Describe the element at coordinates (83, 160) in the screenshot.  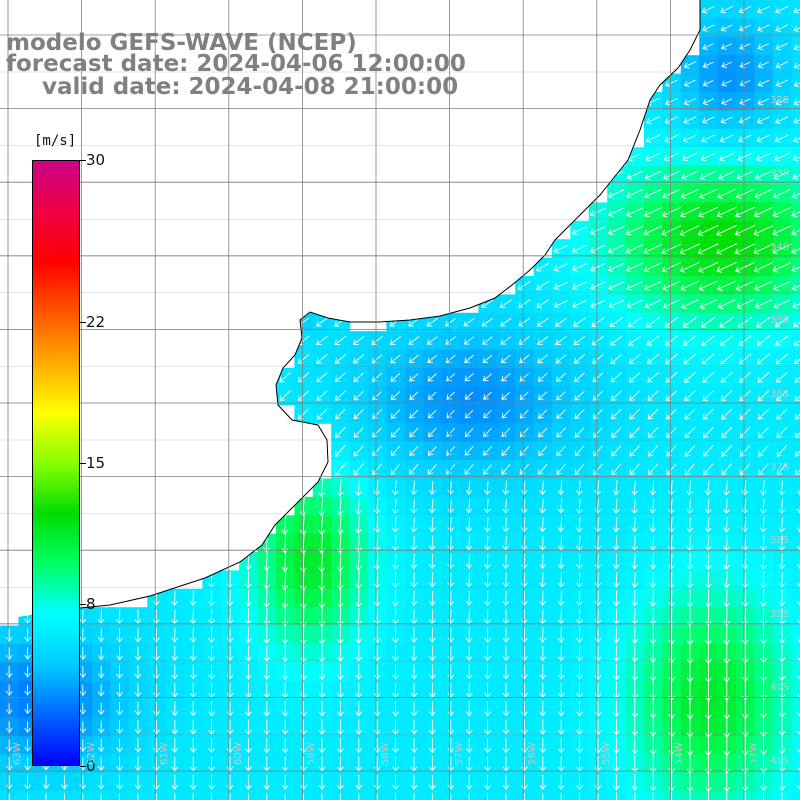
I see `colorbar-tick-mark` at that location.